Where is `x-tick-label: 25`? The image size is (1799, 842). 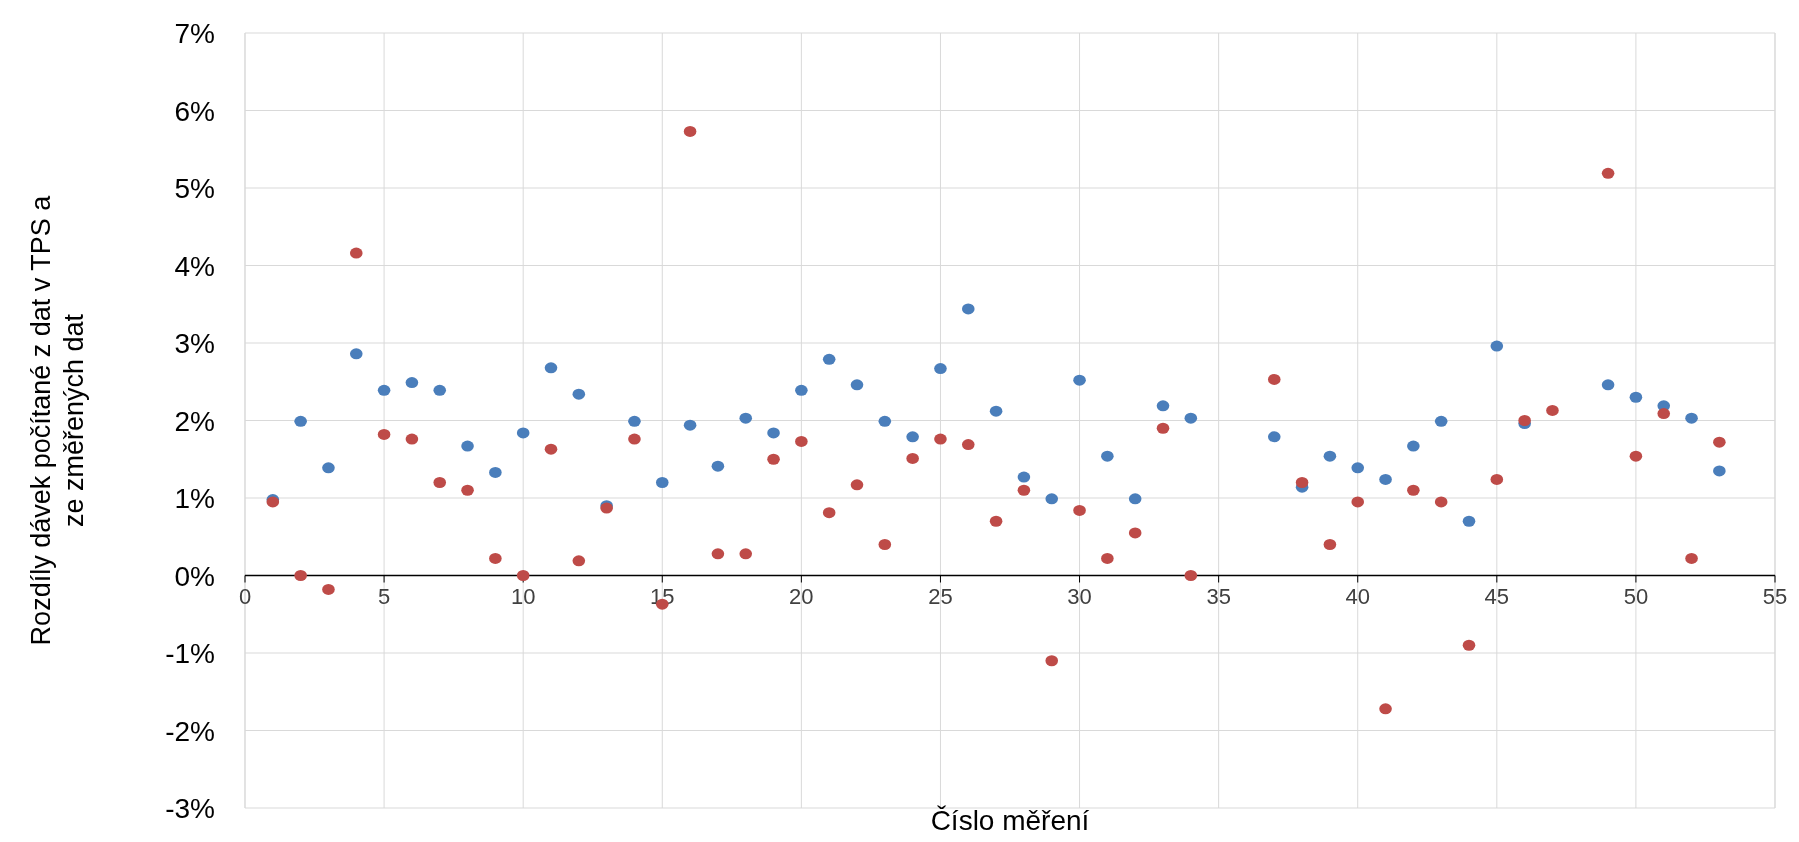 x-tick-label: 25 is located at coordinates (940, 596).